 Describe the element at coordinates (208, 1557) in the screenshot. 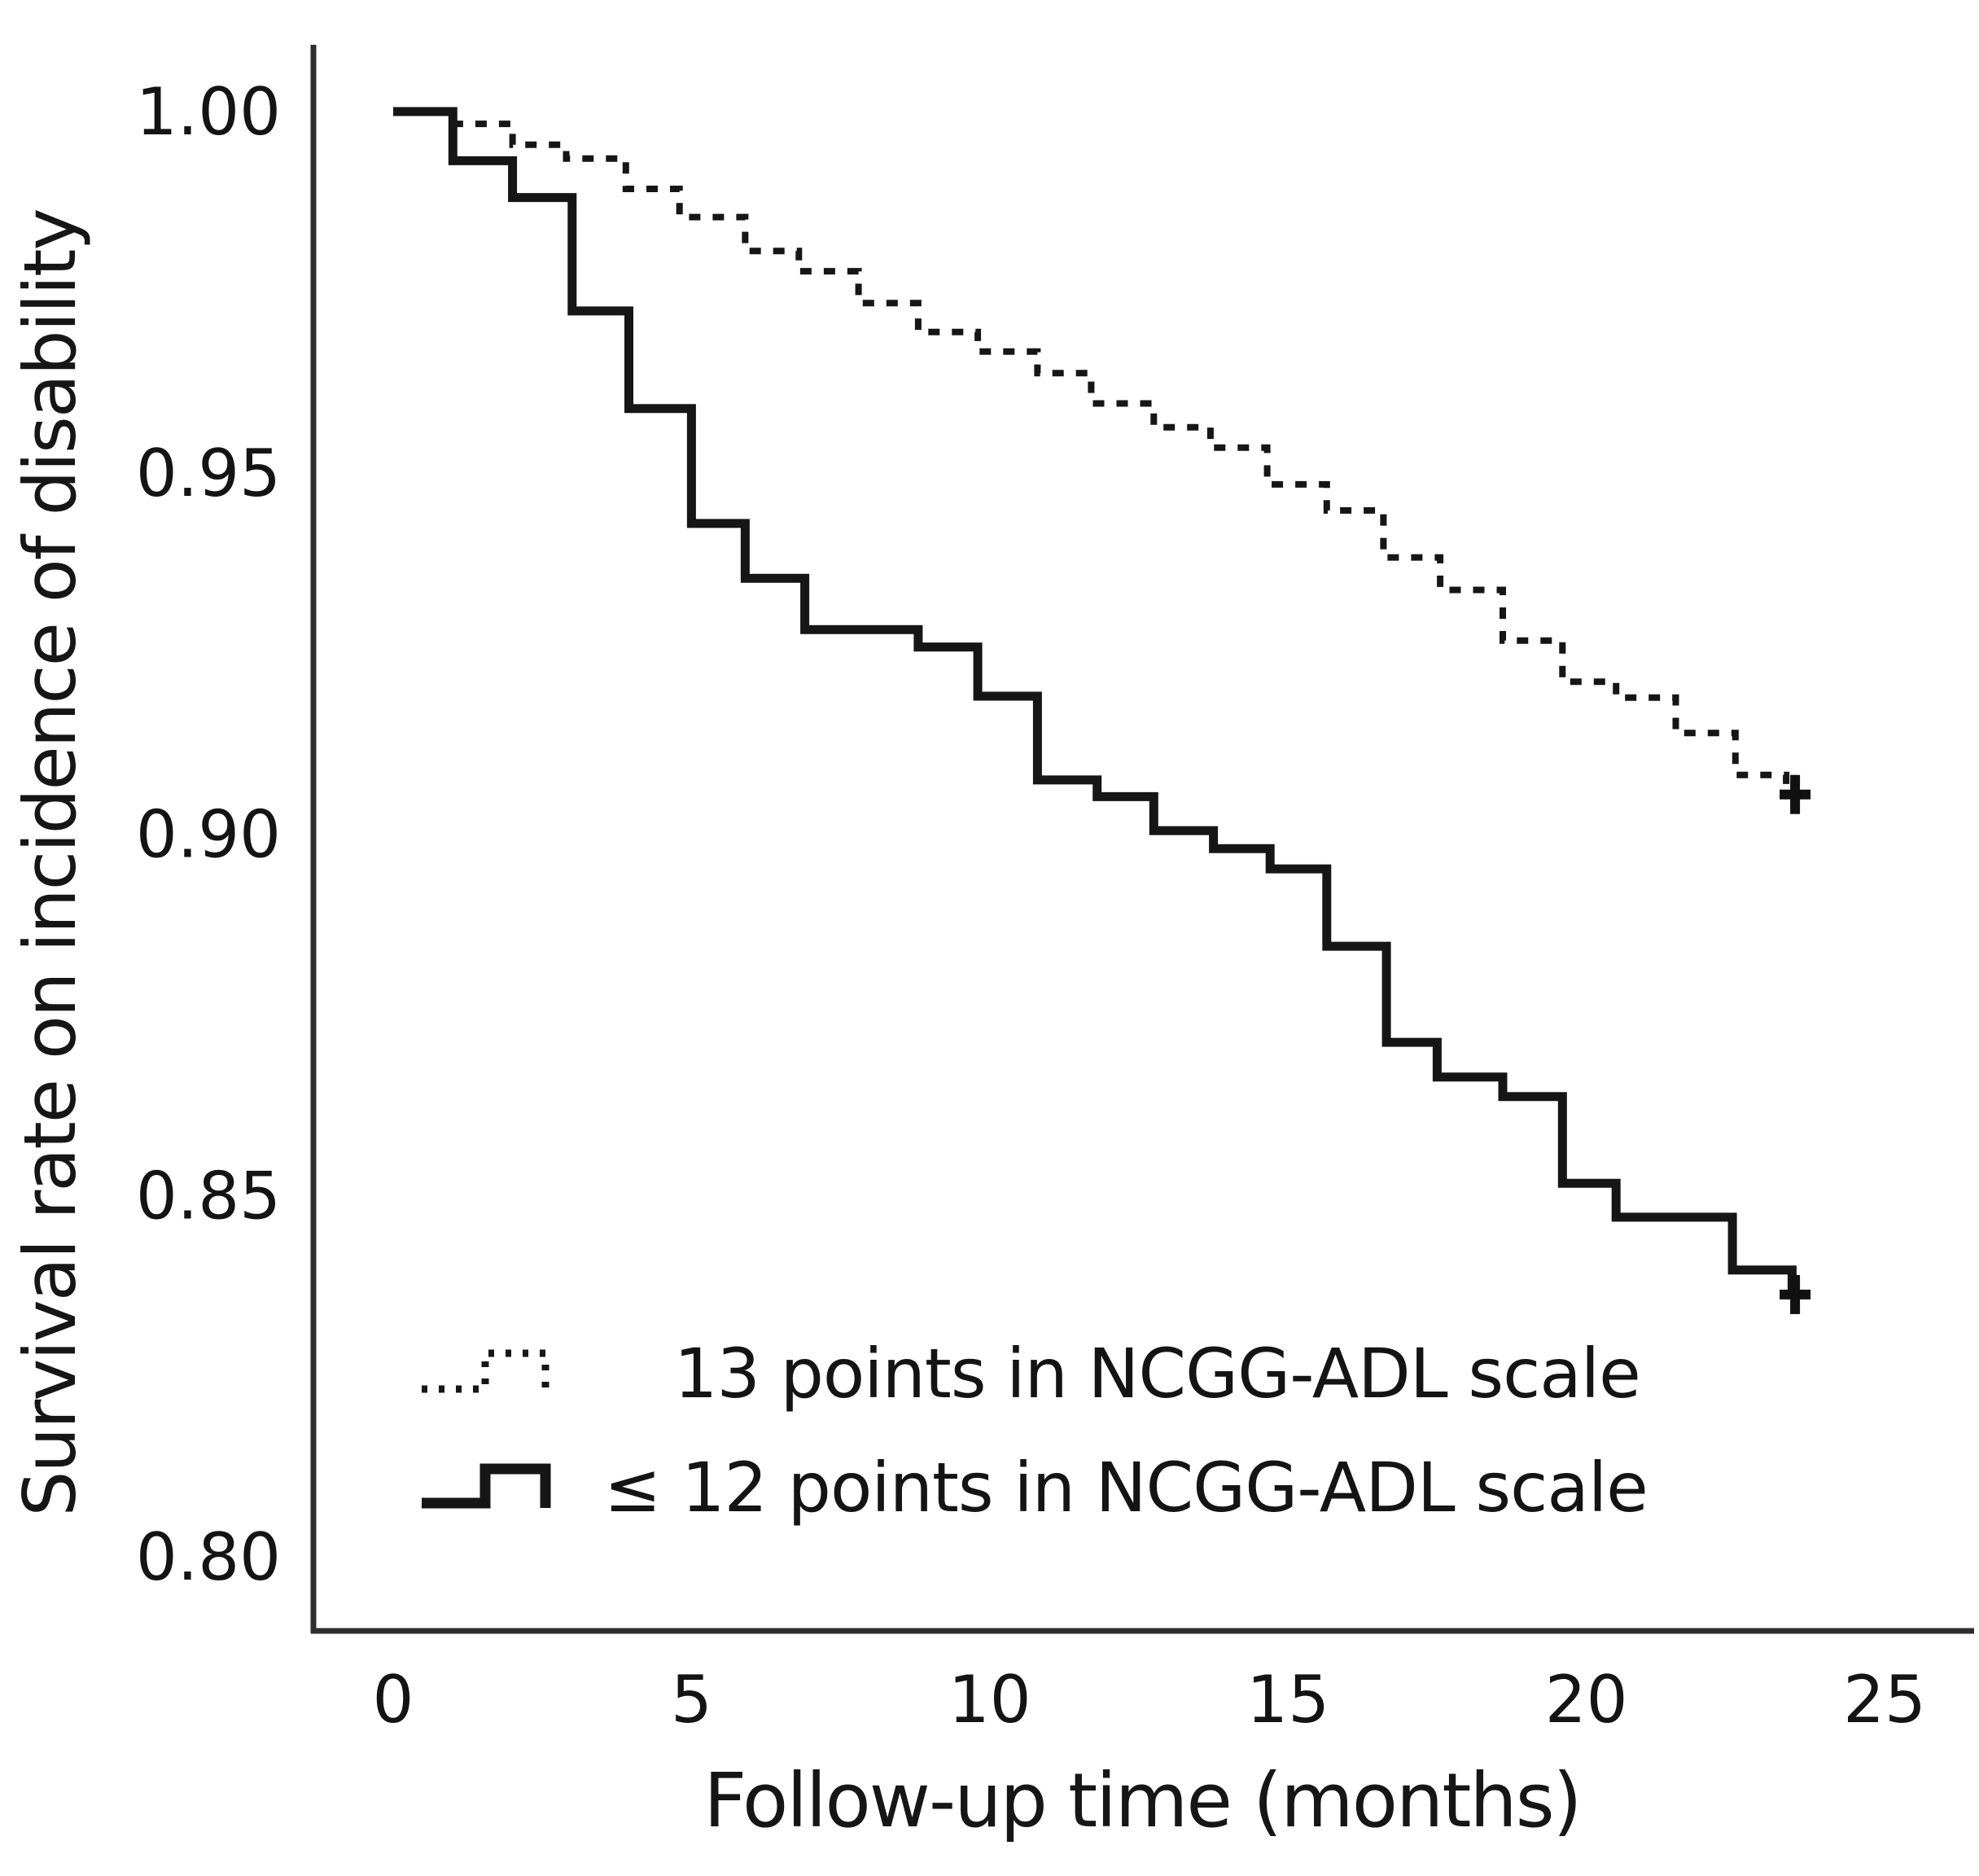

I see `y-tick-label: 0.80` at that location.